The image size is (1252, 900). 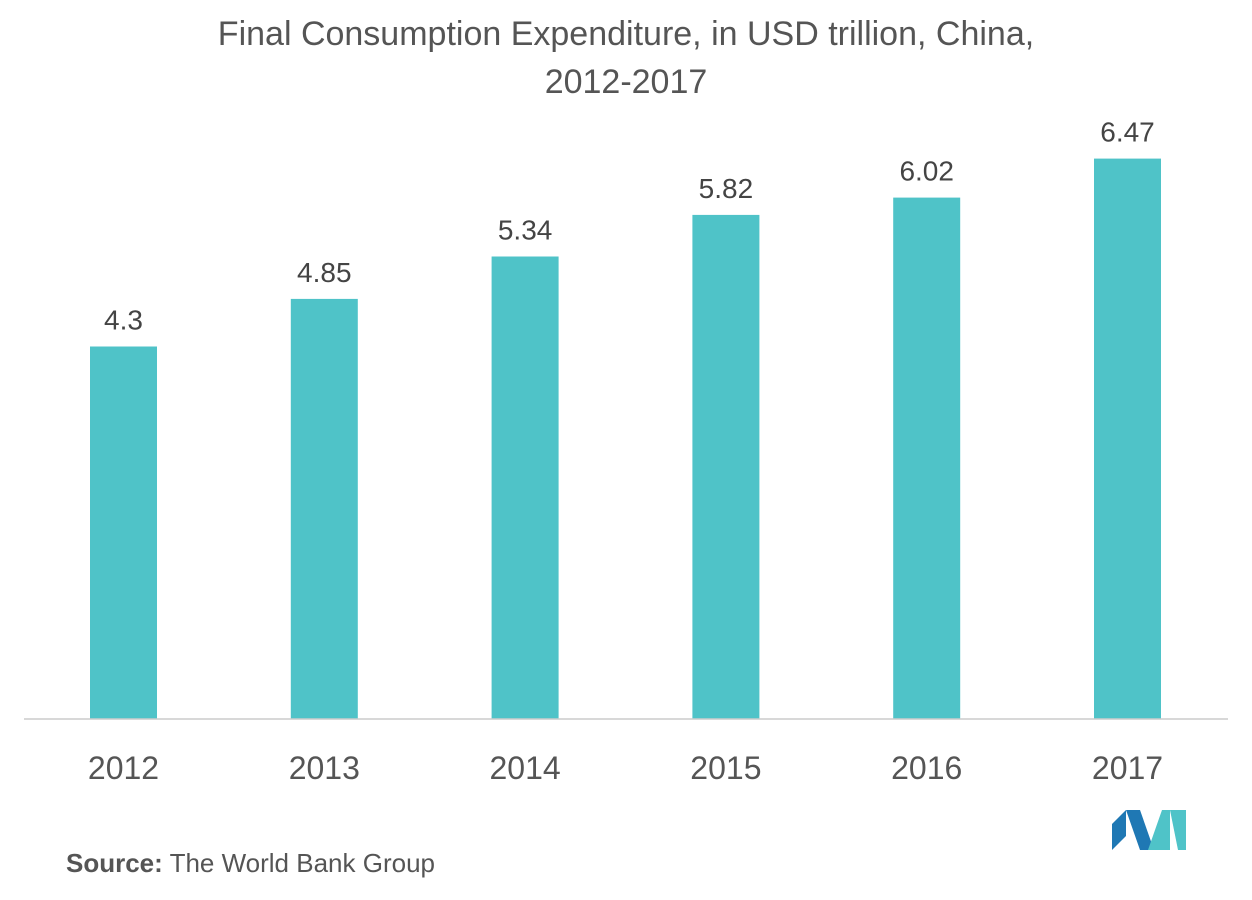 What do you see at coordinates (324, 768) in the screenshot?
I see `x-tick-label-2013: 2013` at bounding box center [324, 768].